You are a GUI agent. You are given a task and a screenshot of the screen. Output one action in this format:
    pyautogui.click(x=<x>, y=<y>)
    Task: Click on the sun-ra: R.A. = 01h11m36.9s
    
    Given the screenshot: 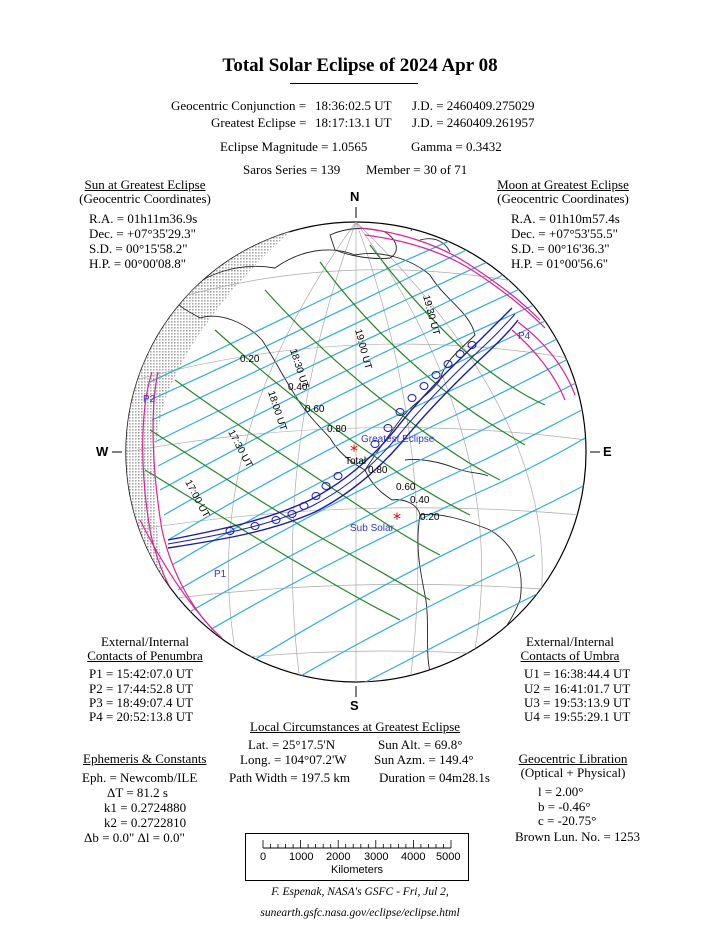 What is the action you would take?
    pyautogui.click(x=143, y=218)
    